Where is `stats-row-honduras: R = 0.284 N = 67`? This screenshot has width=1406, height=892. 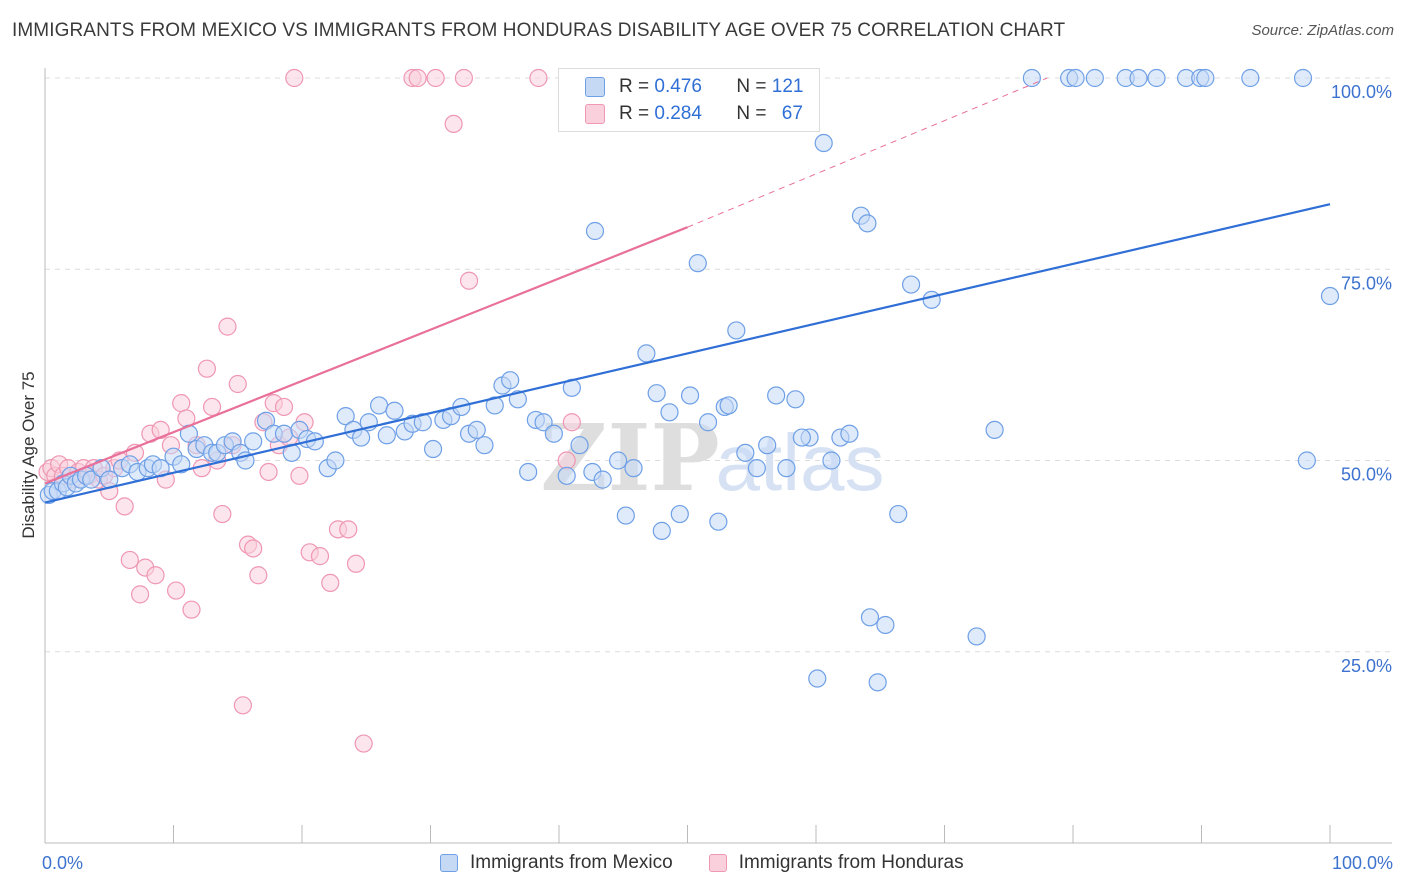 stats-row-honduras: R = 0.284 N = 67 is located at coordinates (694, 114).